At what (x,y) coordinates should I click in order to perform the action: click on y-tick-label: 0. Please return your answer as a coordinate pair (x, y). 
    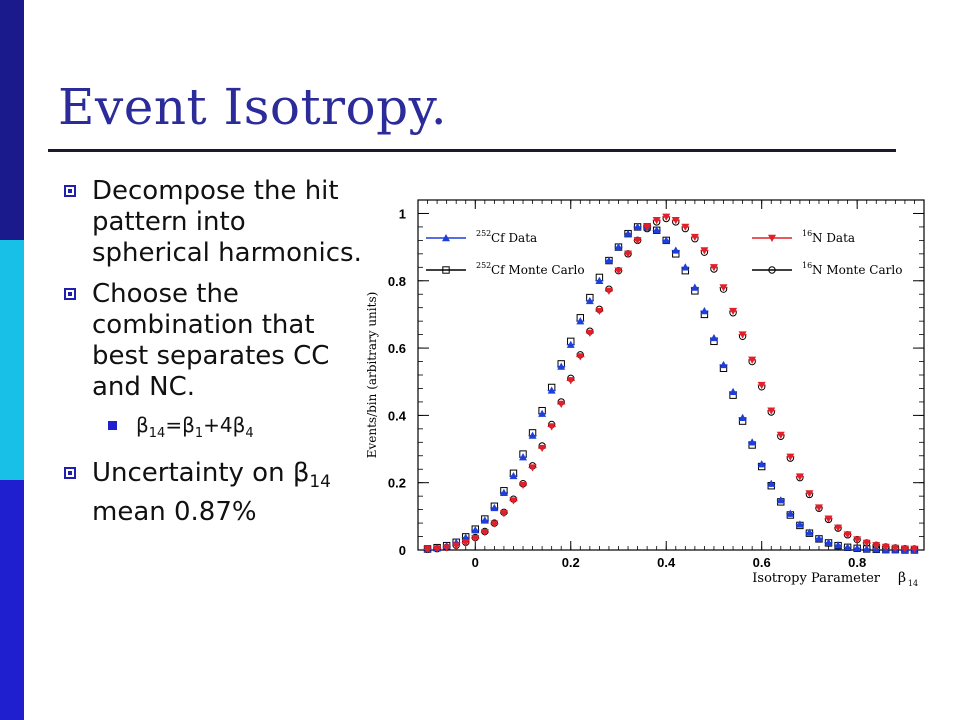
    Looking at the image, I should click on (402, 550).